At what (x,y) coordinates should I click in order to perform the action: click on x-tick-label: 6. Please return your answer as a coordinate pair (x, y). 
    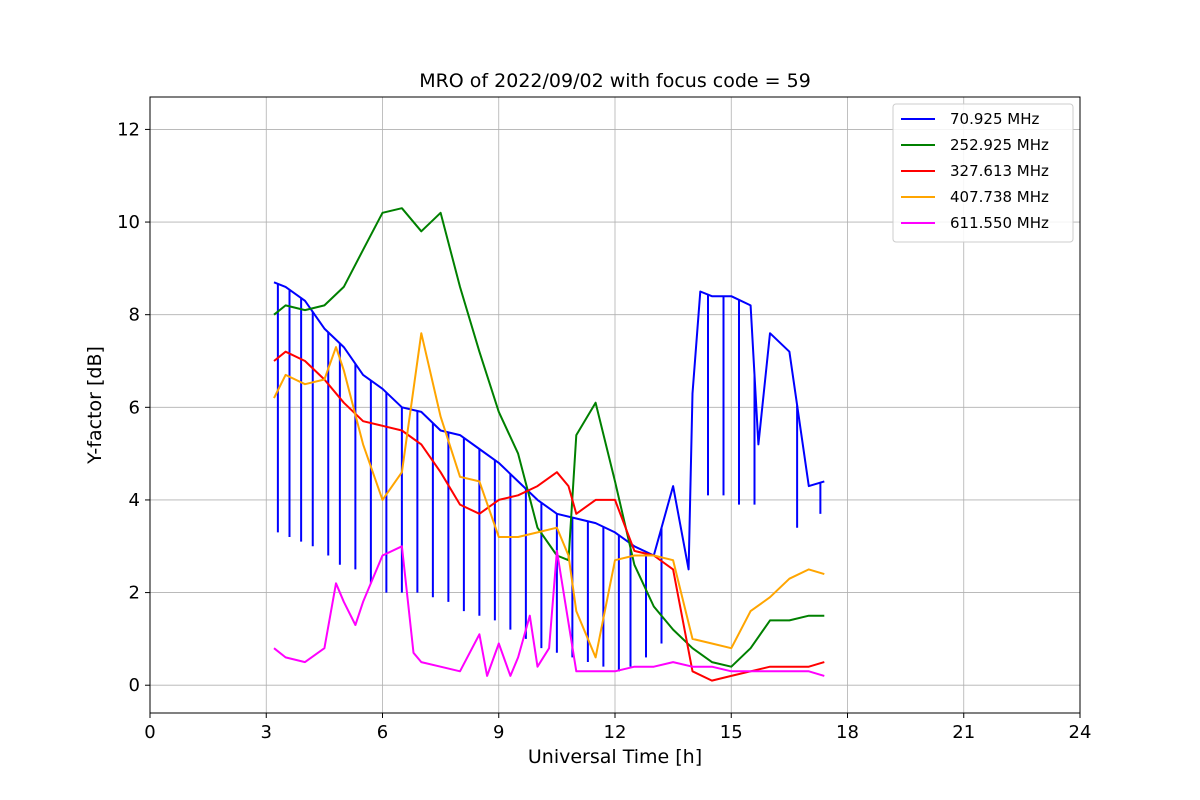
    Looking at the image, I should click on (382, 732).